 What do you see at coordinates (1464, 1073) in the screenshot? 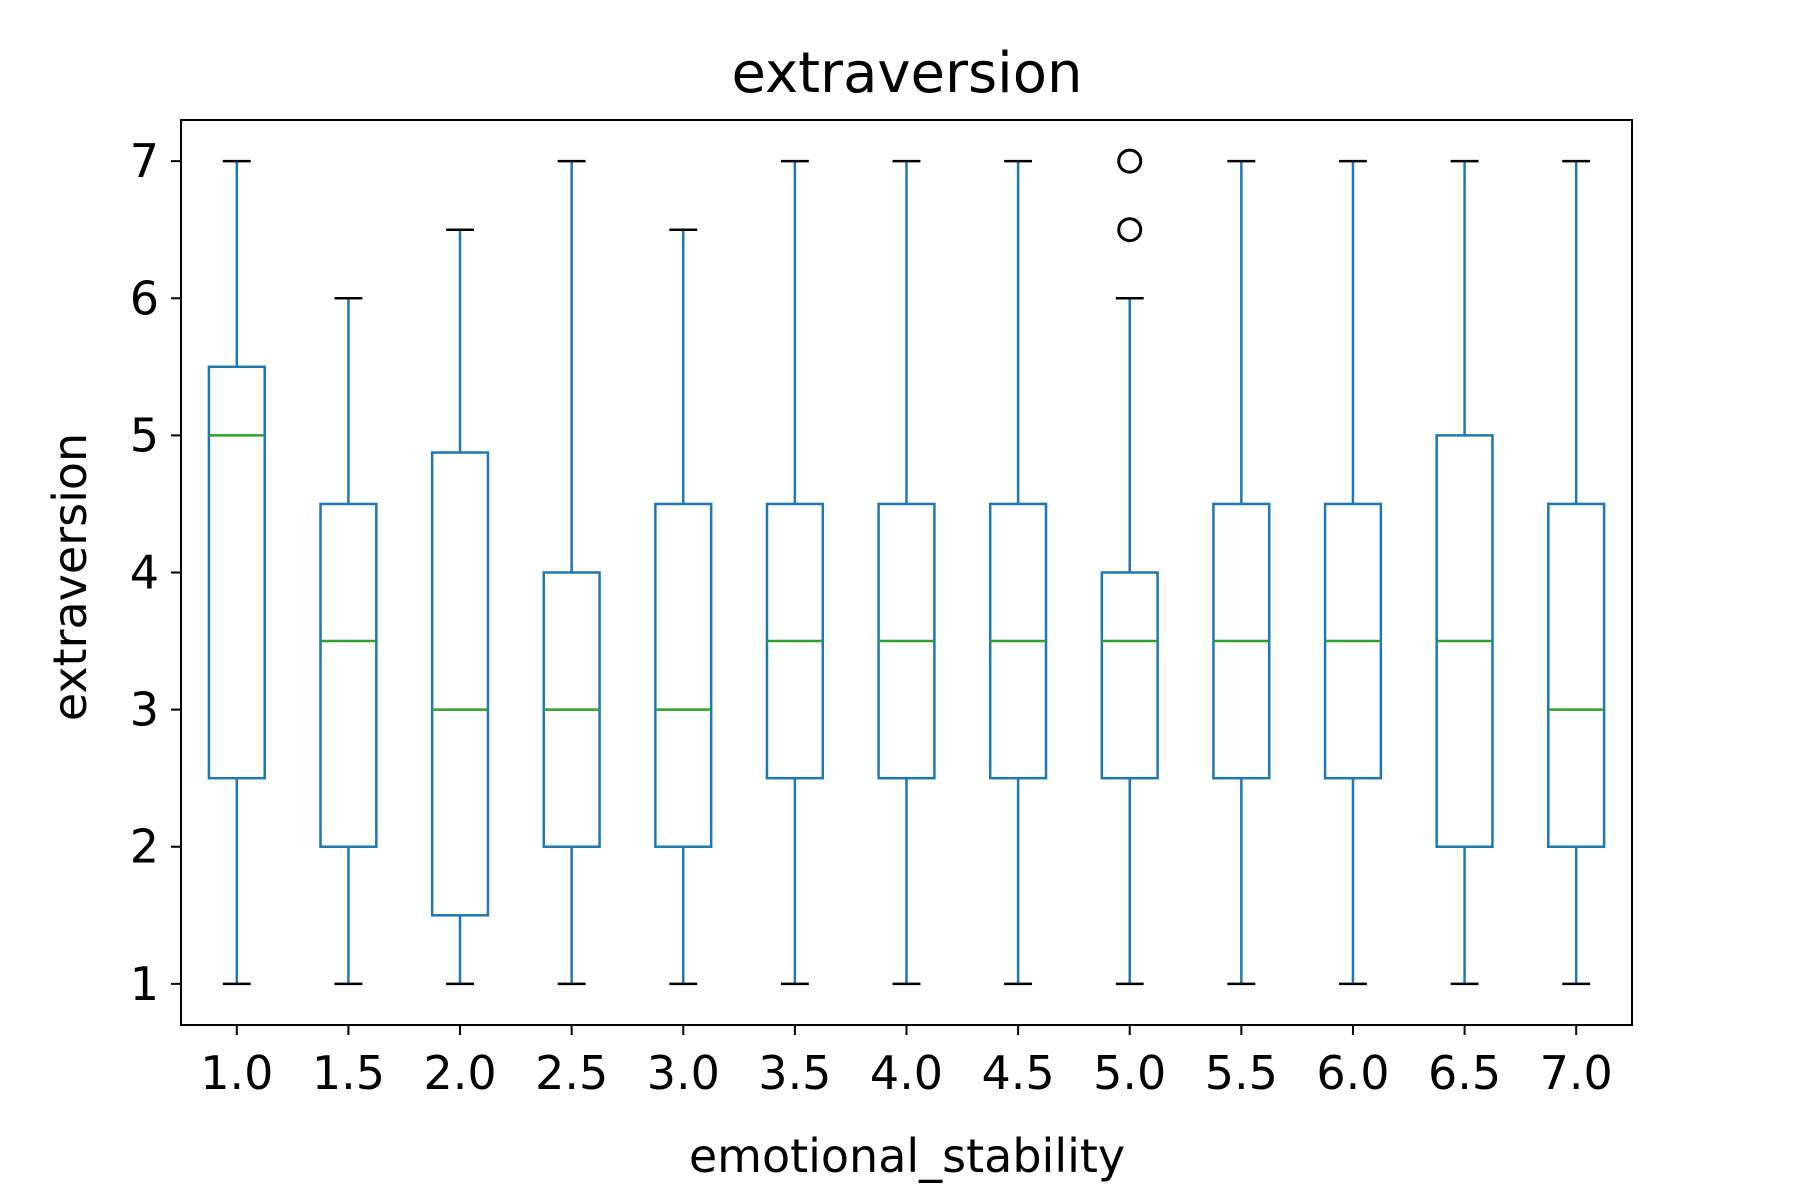
I see `x-tick-label: 6.5` at bounding box center [1464, 1073].